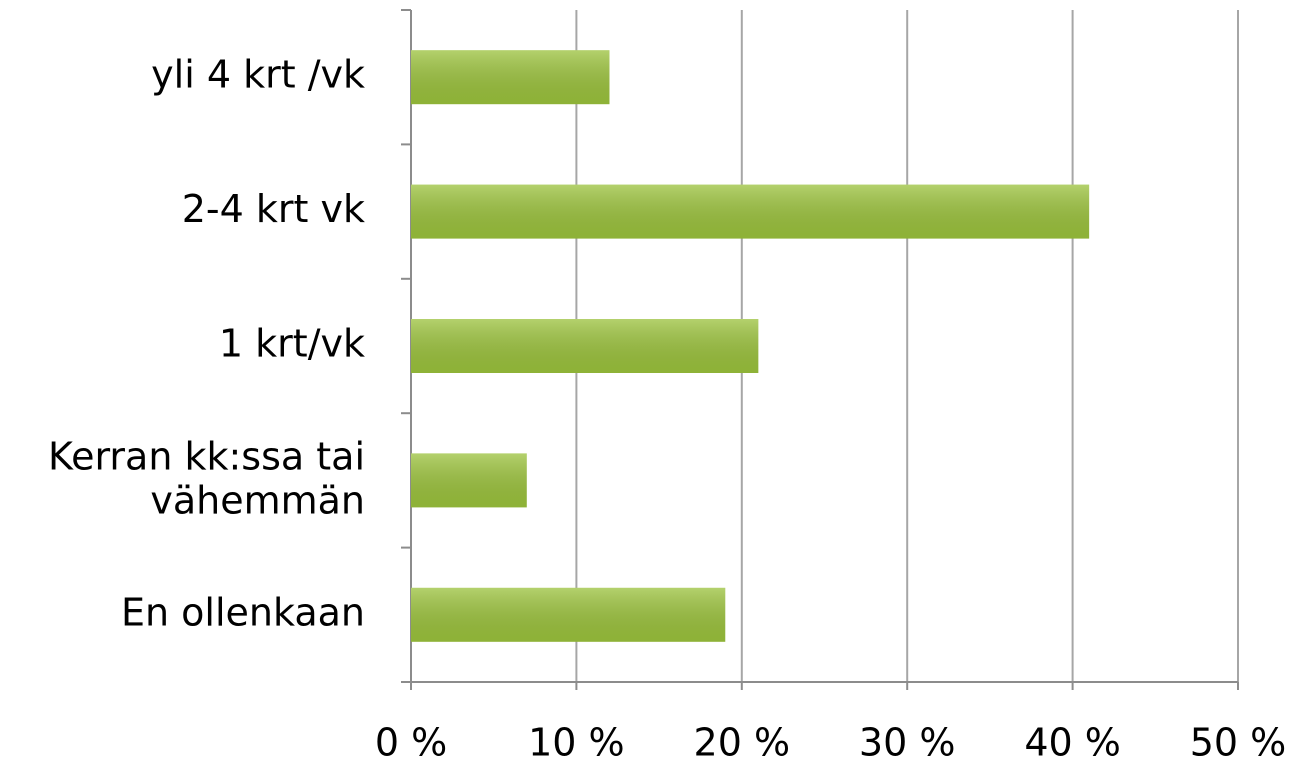 Image resolution: width=1301 pixels, height=767 pixels. Describe the element at coordinates (1238, 743) in the screenshot. I see `x-tick-label: 50 %` at that location.